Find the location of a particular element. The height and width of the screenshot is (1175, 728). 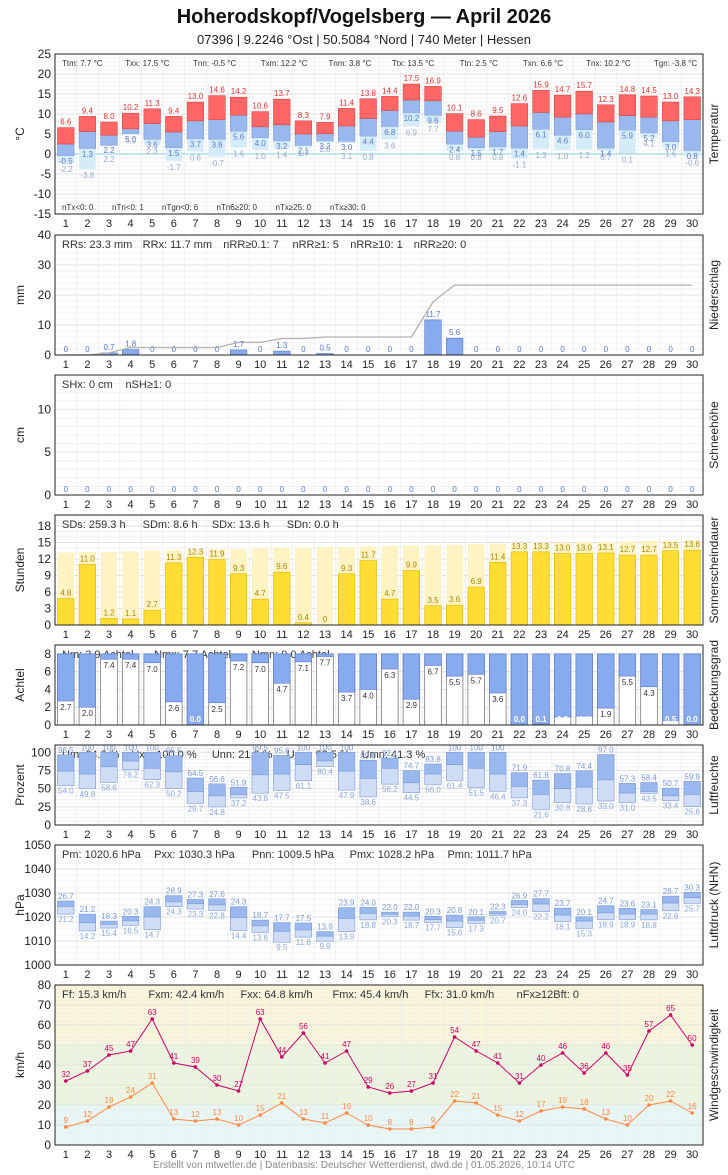

tmax-label: 9.4 is located at coordinates (88, 110).